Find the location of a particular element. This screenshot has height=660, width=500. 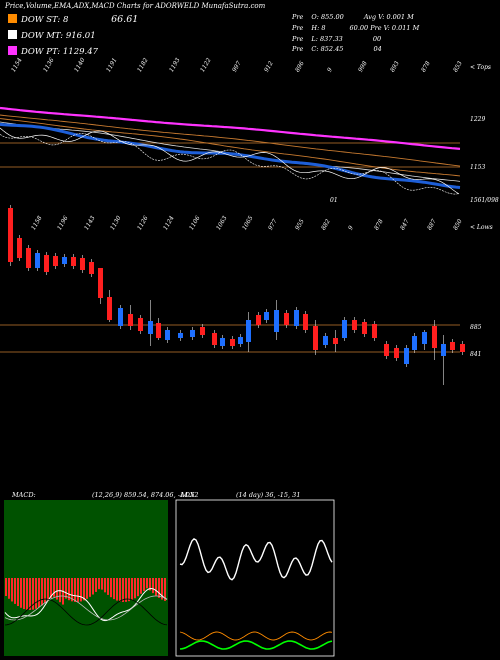

adx-line is located at coordinates (256, 559).